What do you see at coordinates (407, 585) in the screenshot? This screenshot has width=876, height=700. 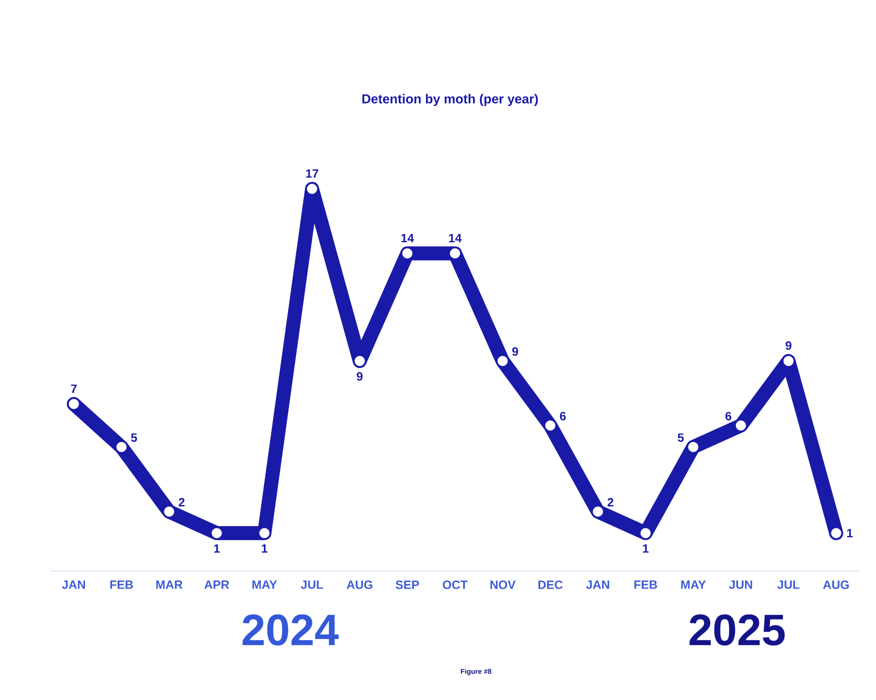 I see `x-tick-label: SEP` at bounding box center [407, 585].